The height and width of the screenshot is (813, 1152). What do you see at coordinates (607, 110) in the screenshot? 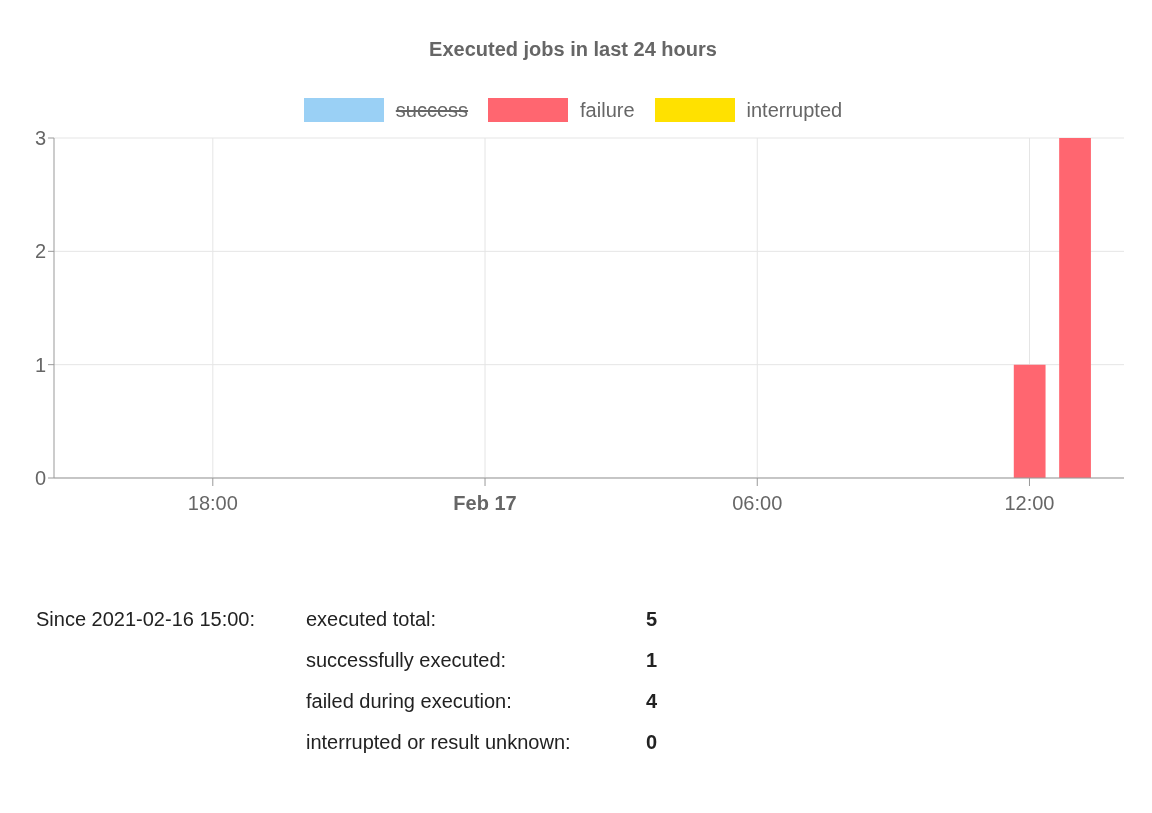
I see `legend-label: failure` at bounding box center [607, 110].